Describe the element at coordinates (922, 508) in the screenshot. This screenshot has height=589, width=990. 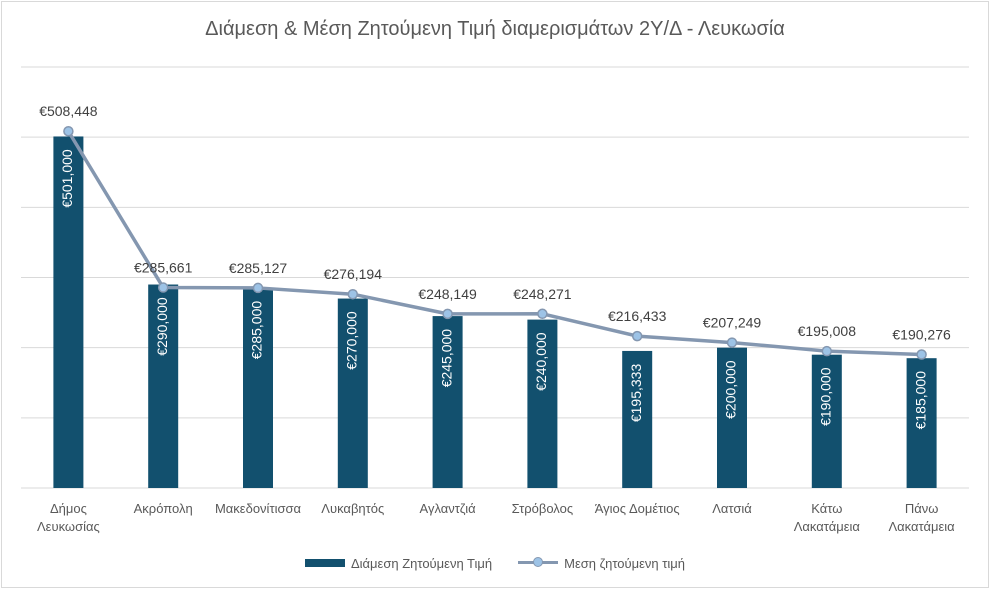
I see `x-tick-label: Πάνω` at that location.